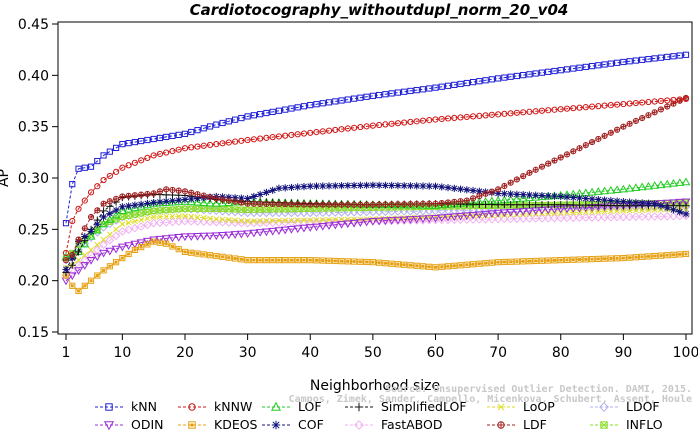  I want to click on legend-label-fastabod: FastABOD, so click(412, 424).